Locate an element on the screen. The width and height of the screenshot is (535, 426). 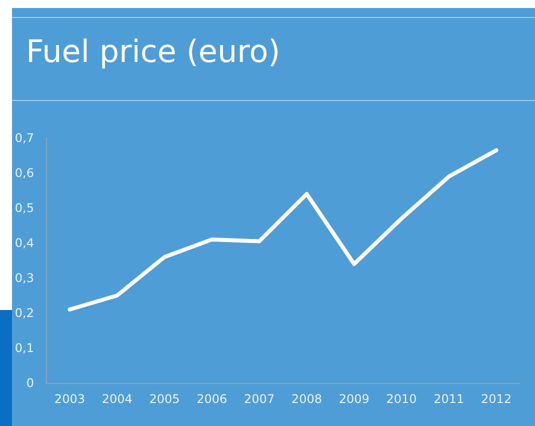
y-tick-label: 0,3 is located at coordinates (24, 278).